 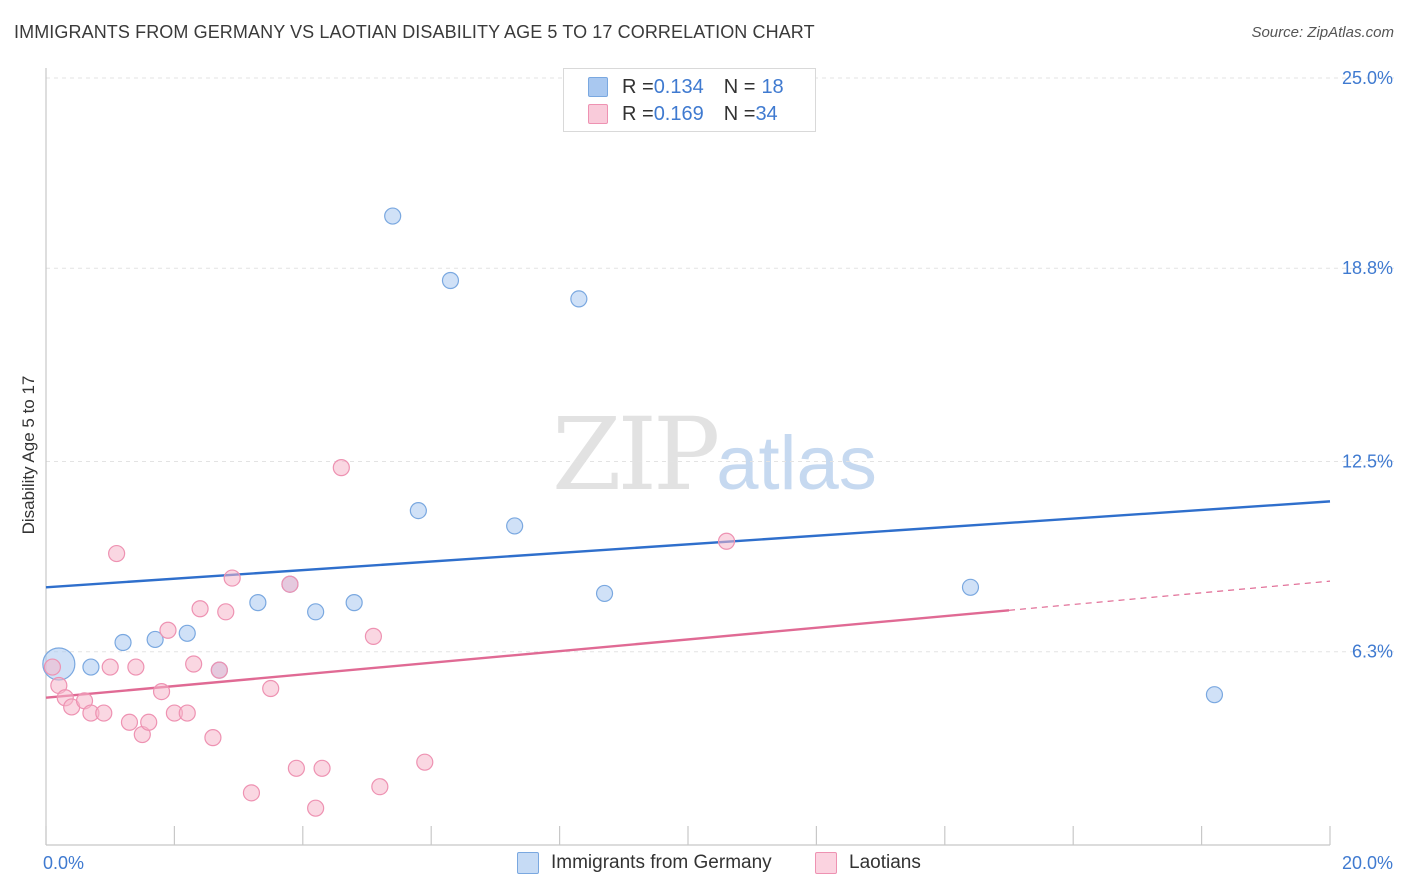 I want to click on series-legend-laotians: Laotians, so click(x=868, y=863).